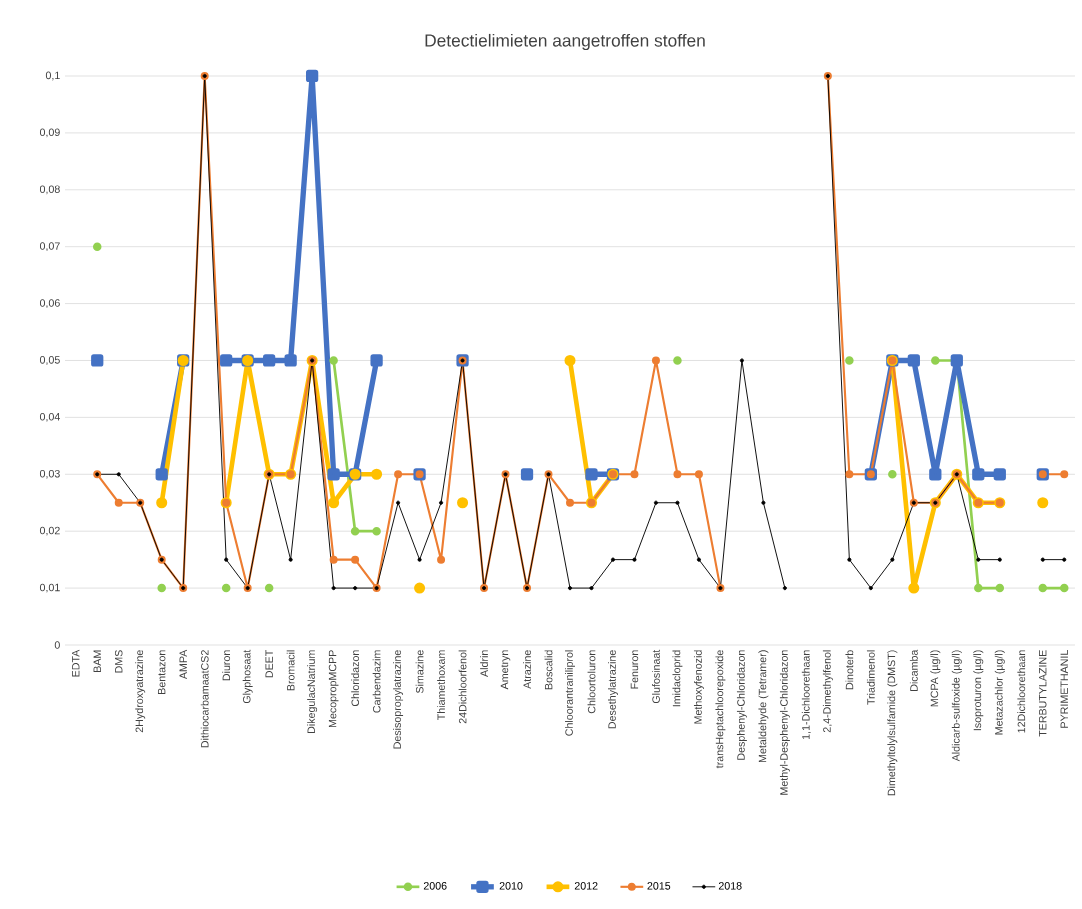 The image size is (1082, 909). Describe the element at coordinates (570, 693) in the screenshot. I see `x-tick-label: Chloorantraniliprol` at that location.